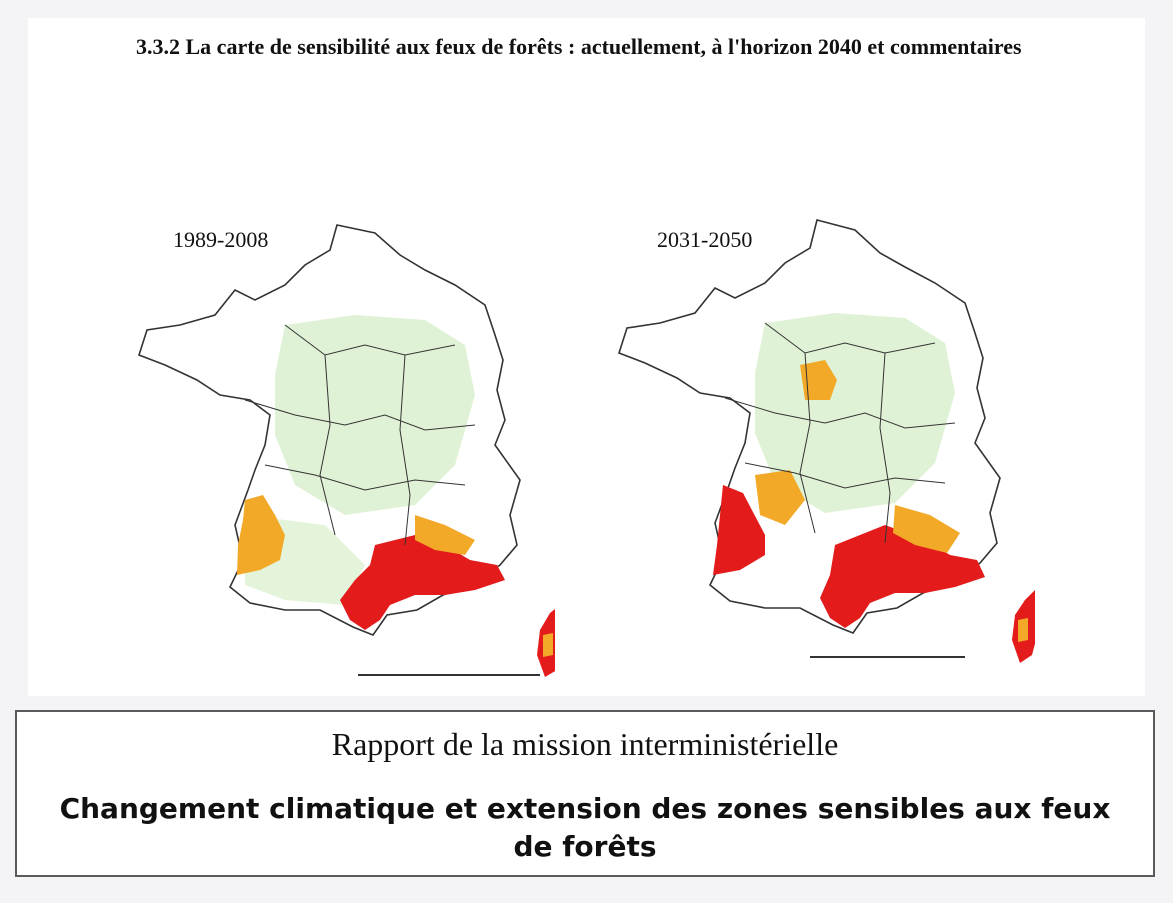 The height and width of the screenshot is (903, 1173). I want to click on map-period-label: 2031-2050, so click(705, 239).